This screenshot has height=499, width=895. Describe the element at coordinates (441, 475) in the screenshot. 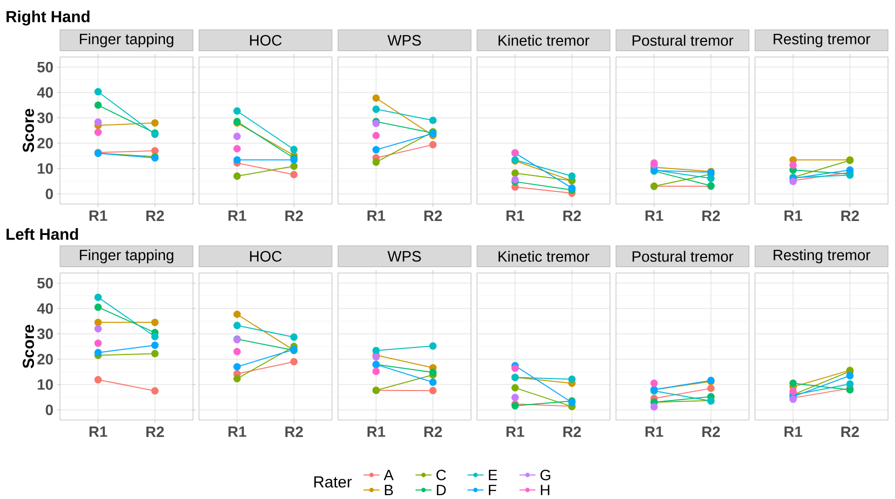

I see `legend-label: C` at that location.